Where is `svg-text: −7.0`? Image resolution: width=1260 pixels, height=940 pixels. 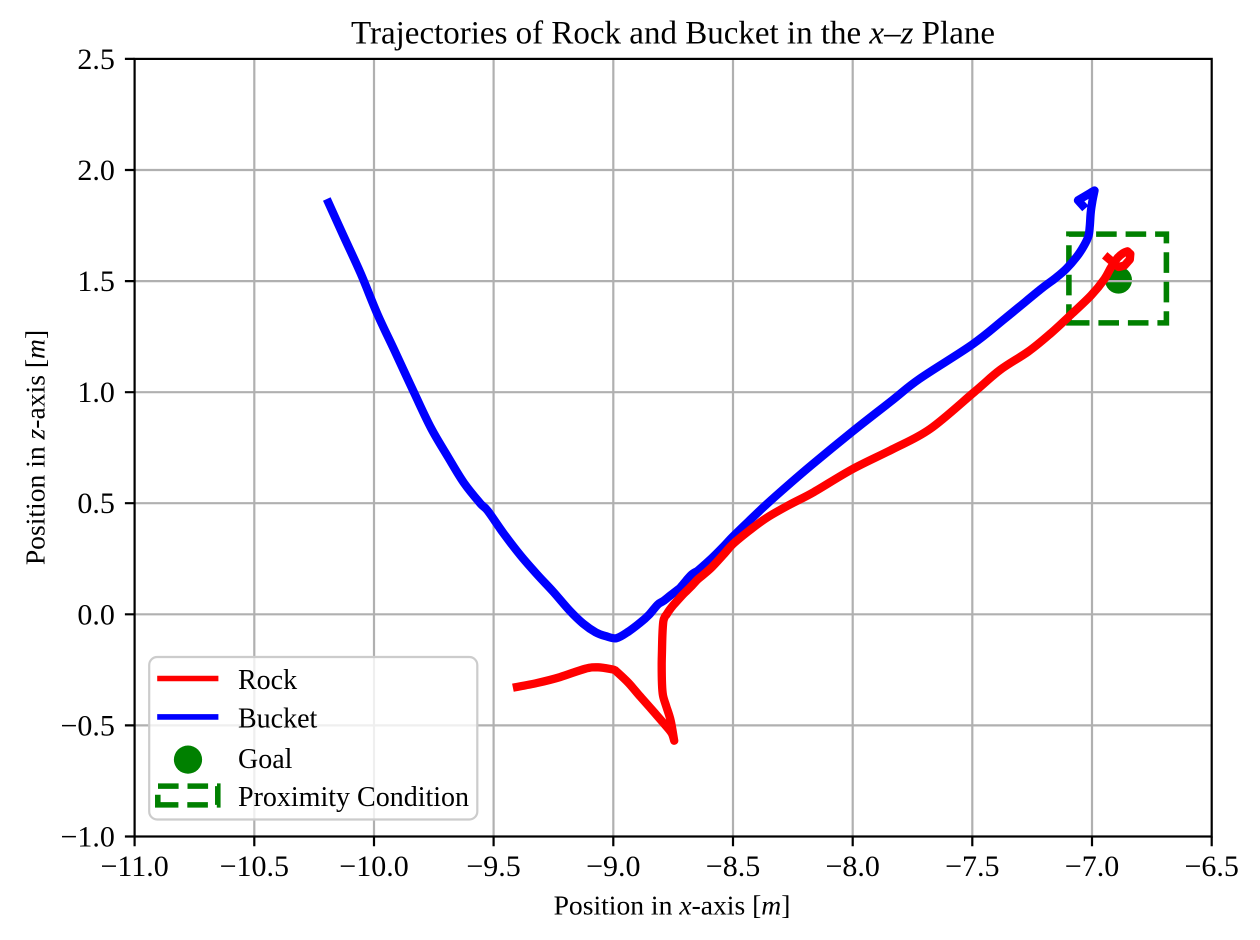 svg-text: −7.0 is located at coordinates (1092, 866).